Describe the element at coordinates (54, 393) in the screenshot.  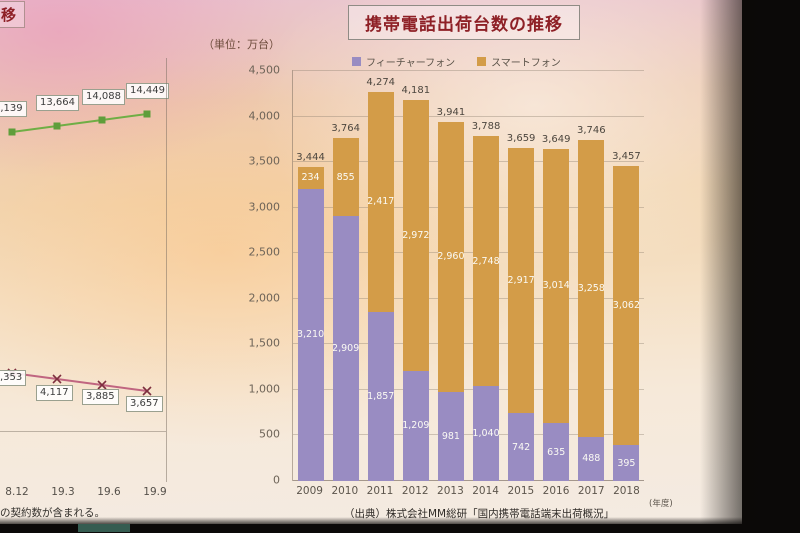
I see `left-chart-data-label: 4,117` at that location.